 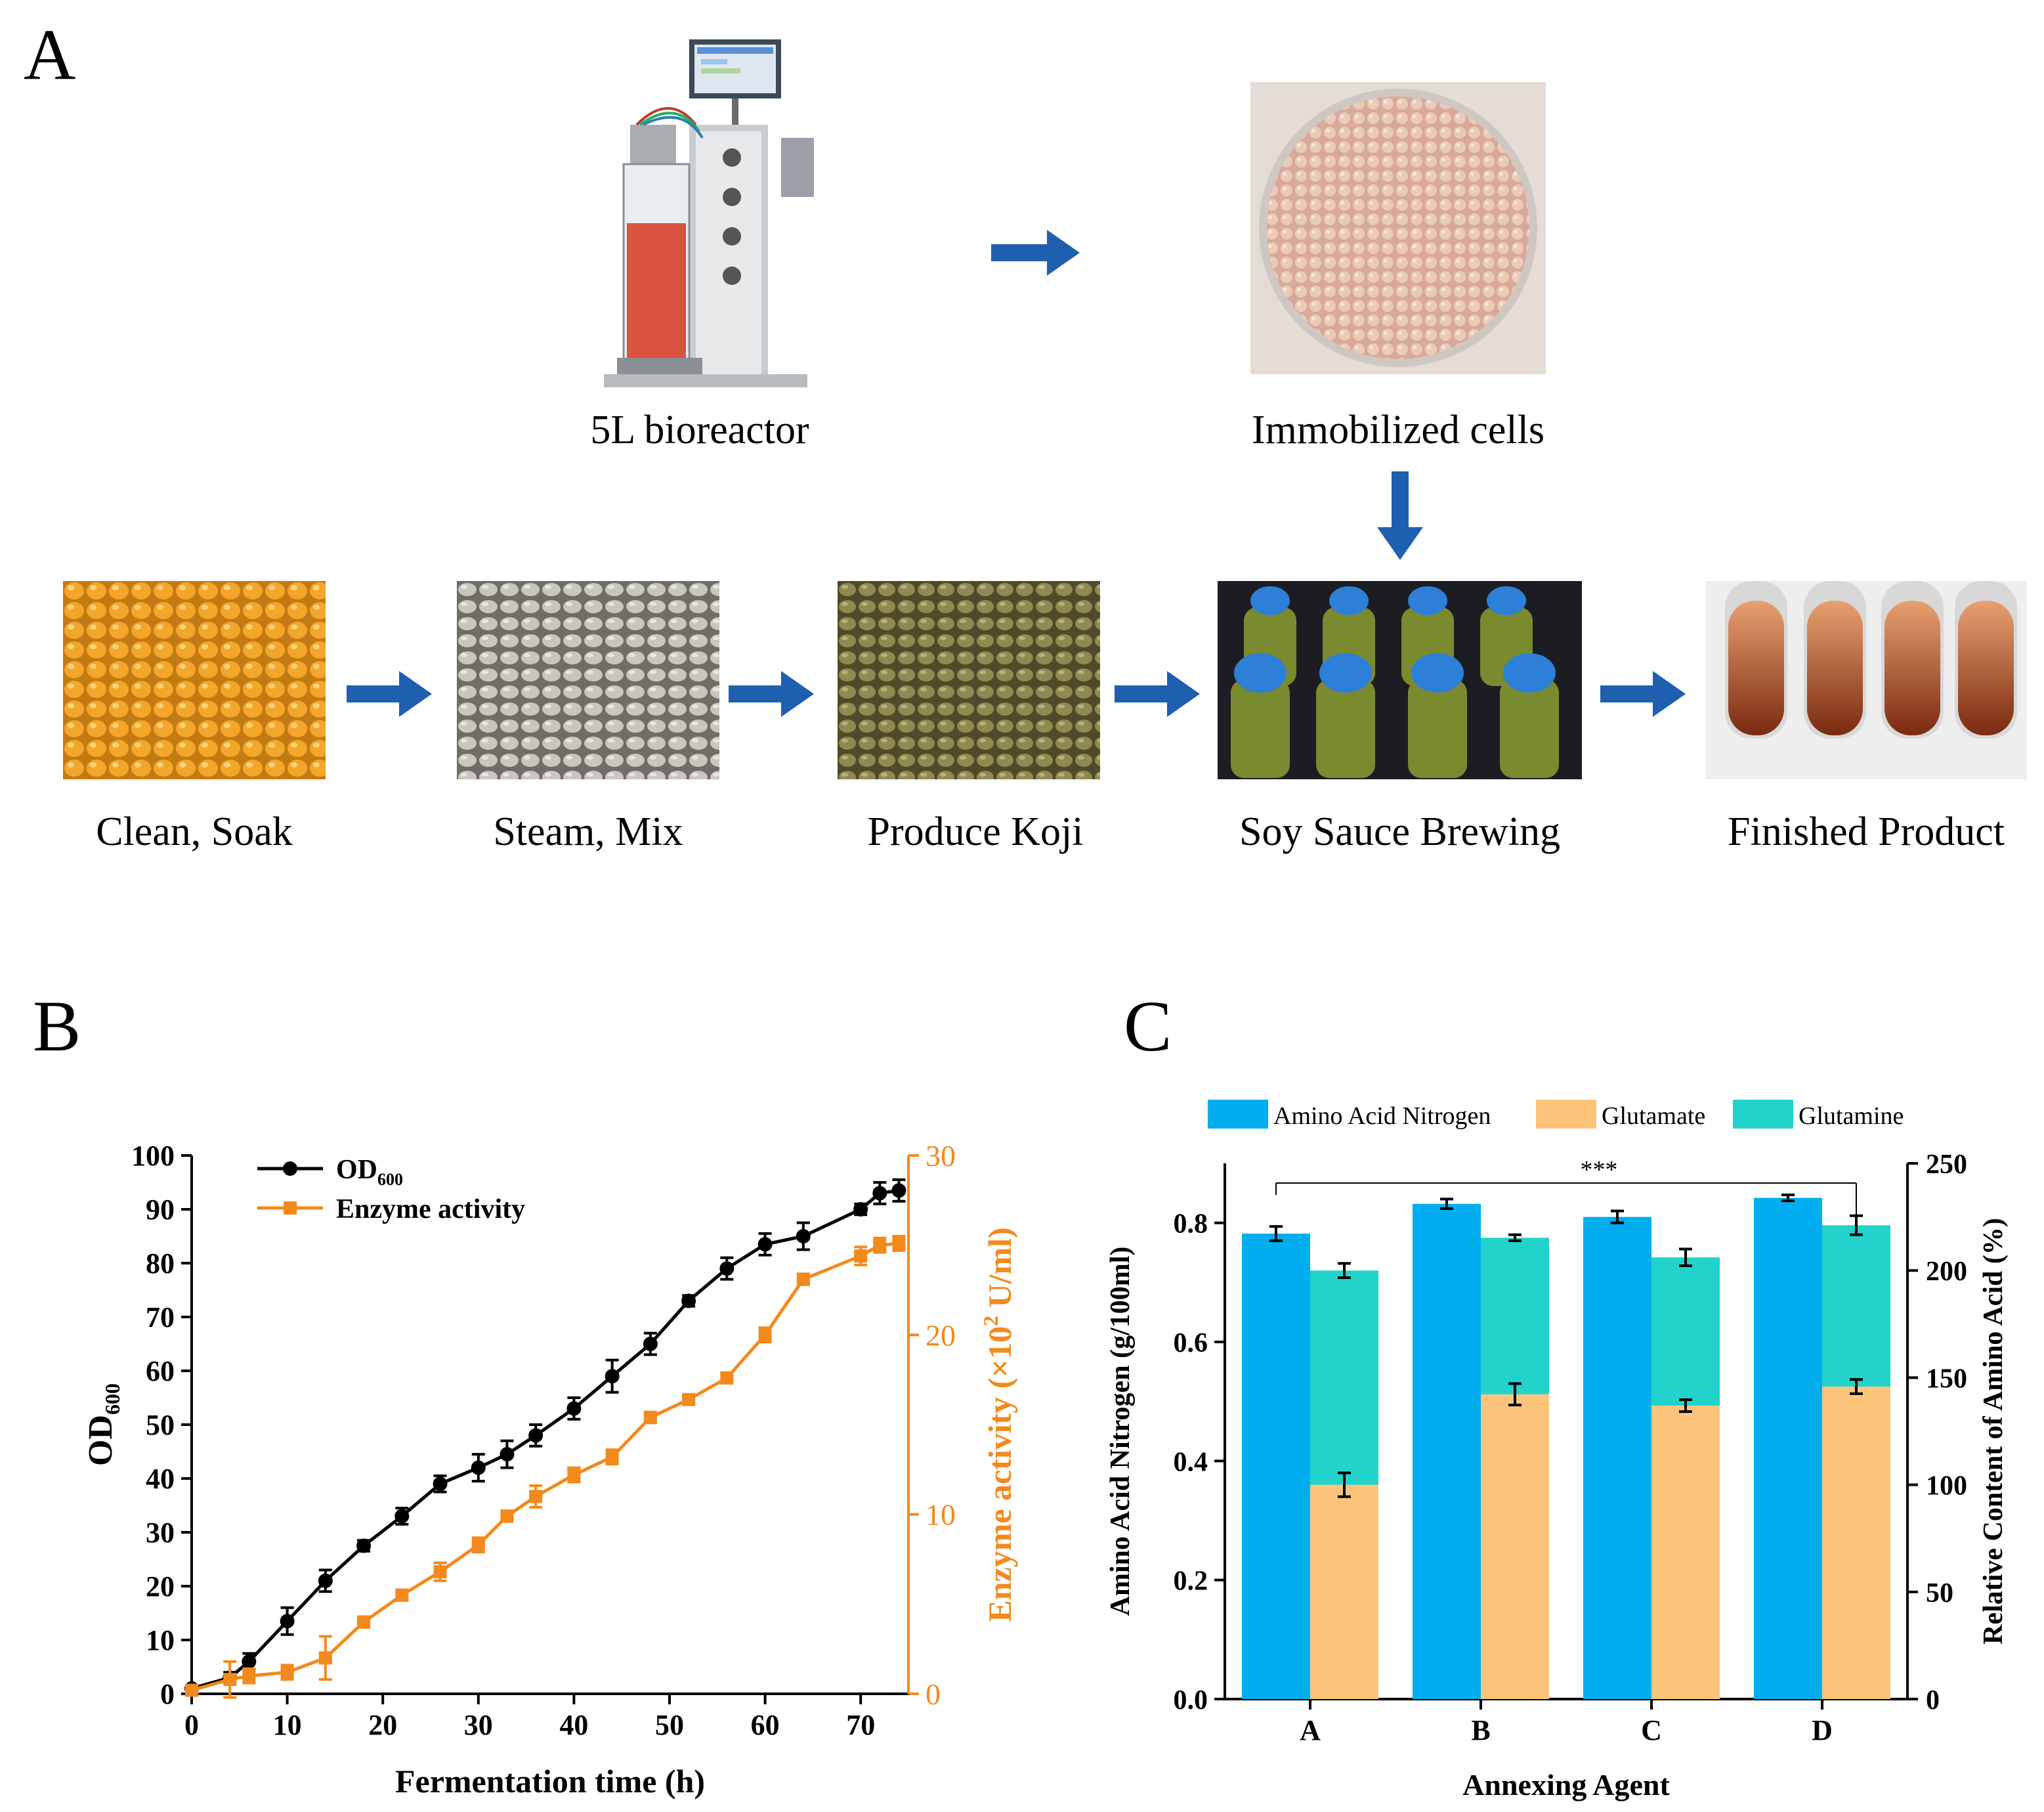 What do you see at coordinates (1823, 1730) in the screenshot?
I see `x-tick-label: D` at bounding box center [1823, 1730].